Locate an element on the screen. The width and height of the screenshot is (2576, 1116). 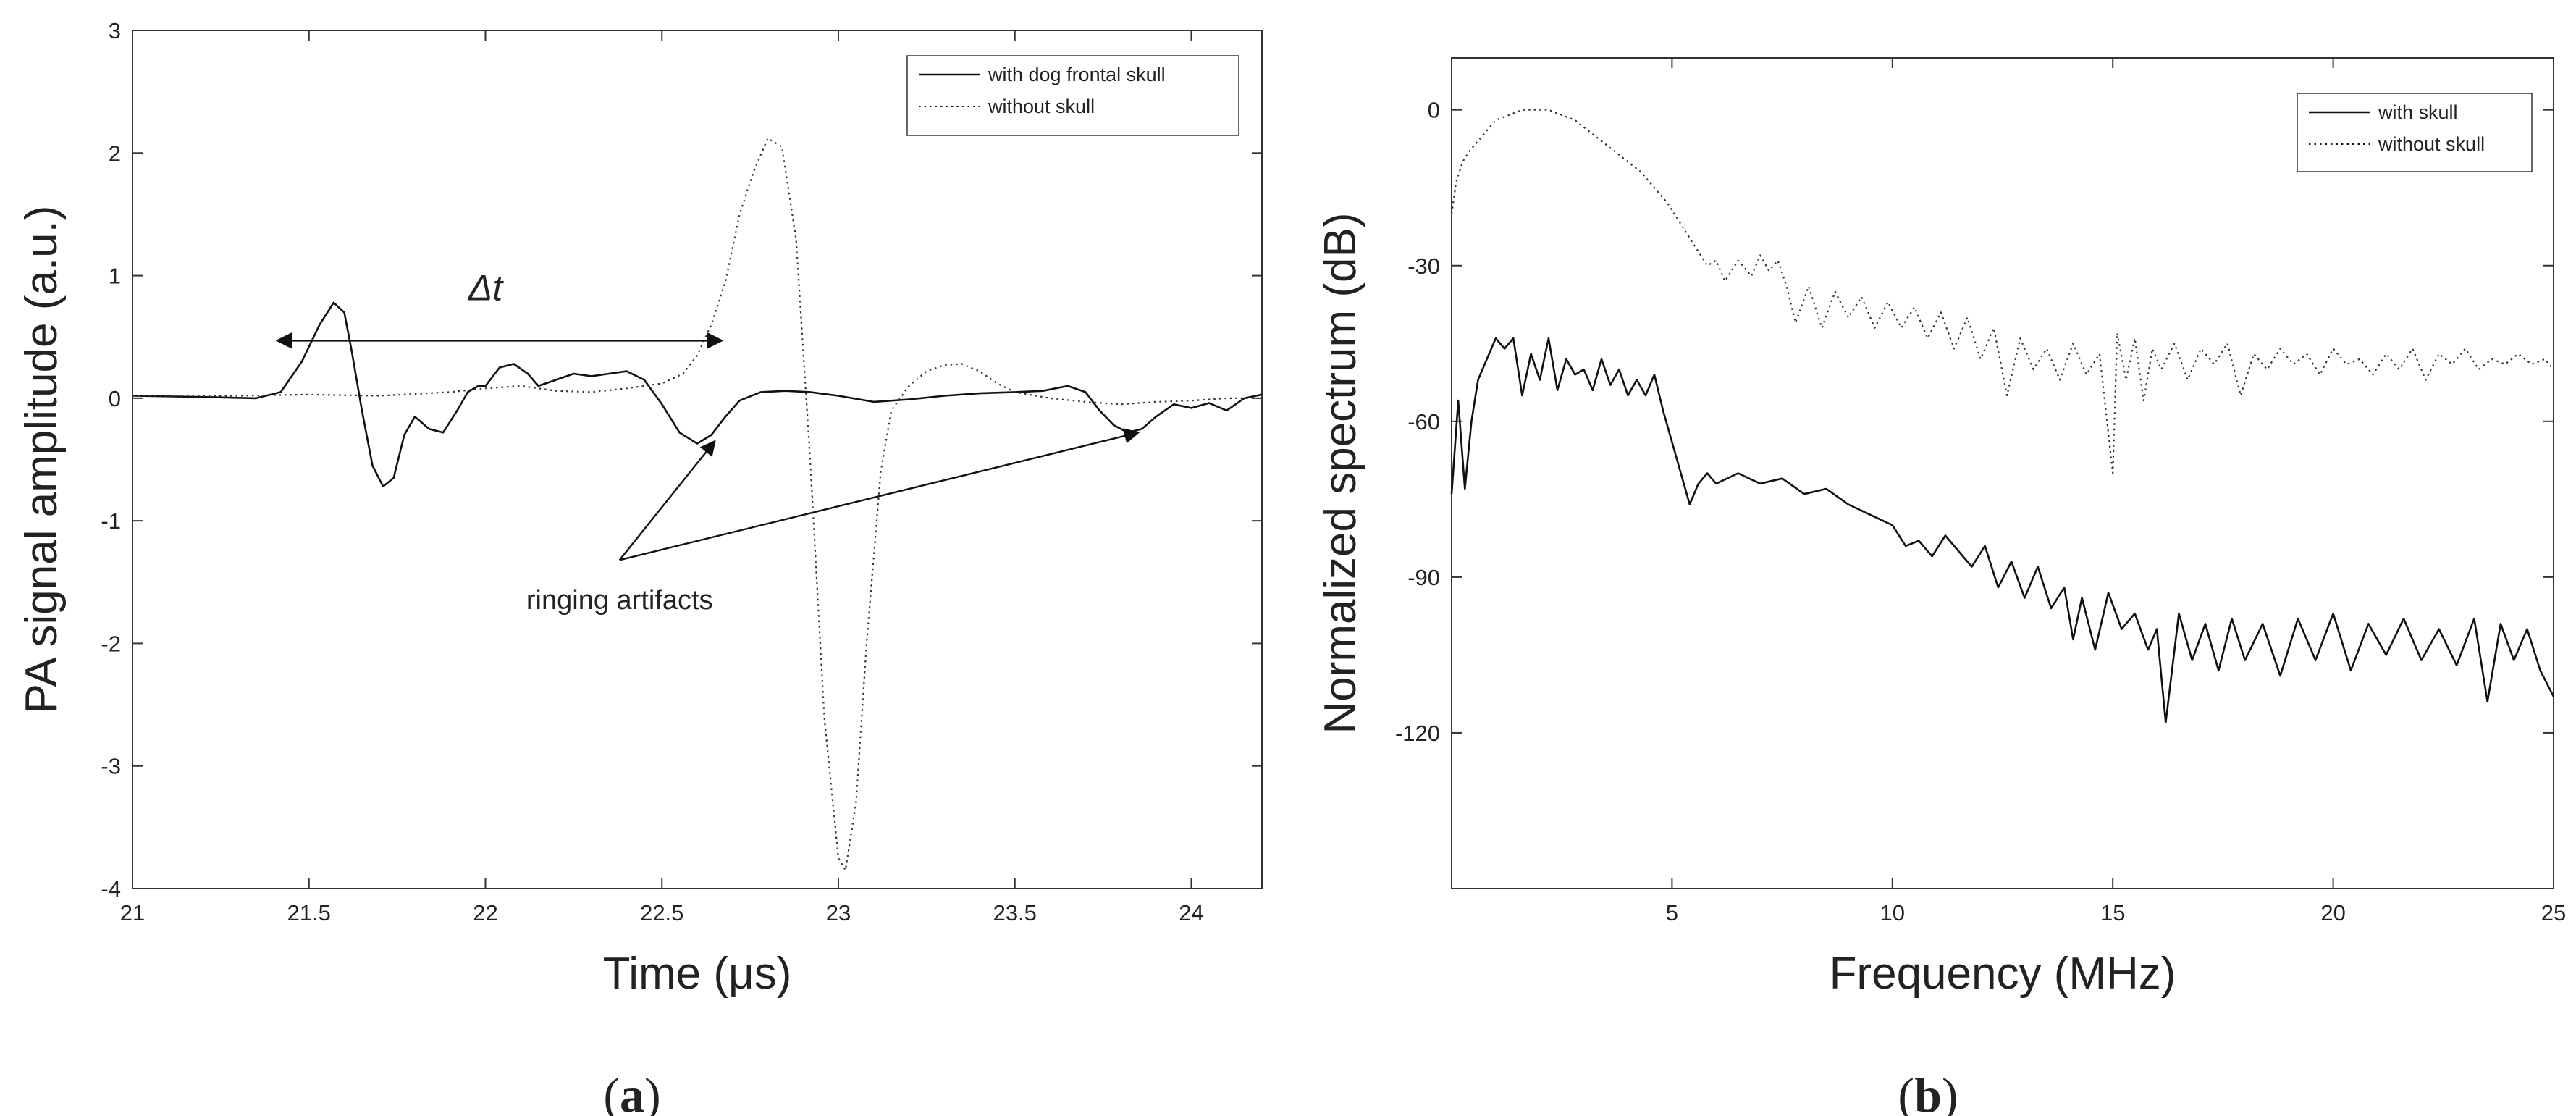
delta-t-label: Δt is located at coordinates (486, 287).